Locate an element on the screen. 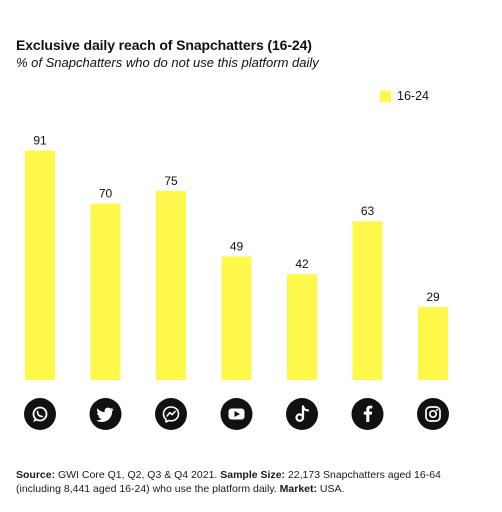  source-label: Source: is located at coordinates (36, 475).